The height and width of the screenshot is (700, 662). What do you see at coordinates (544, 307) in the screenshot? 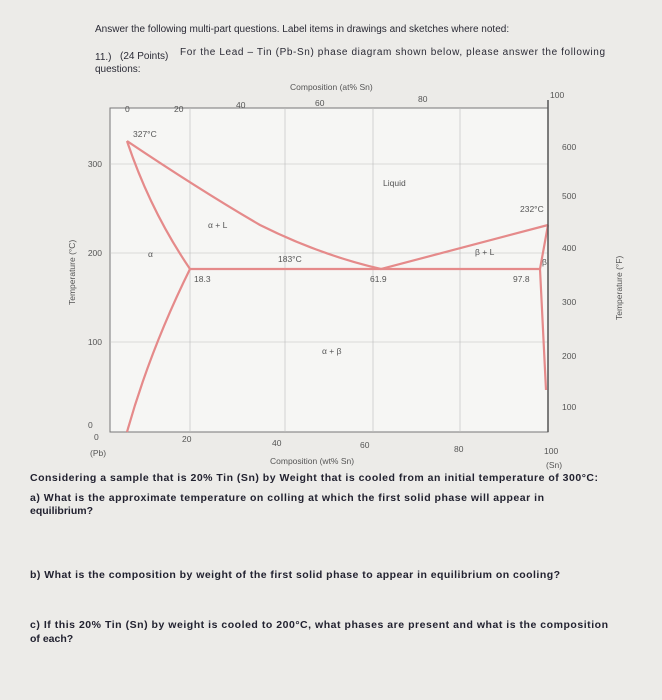
I see `beta-boundary` at bounding box center [544, 307].